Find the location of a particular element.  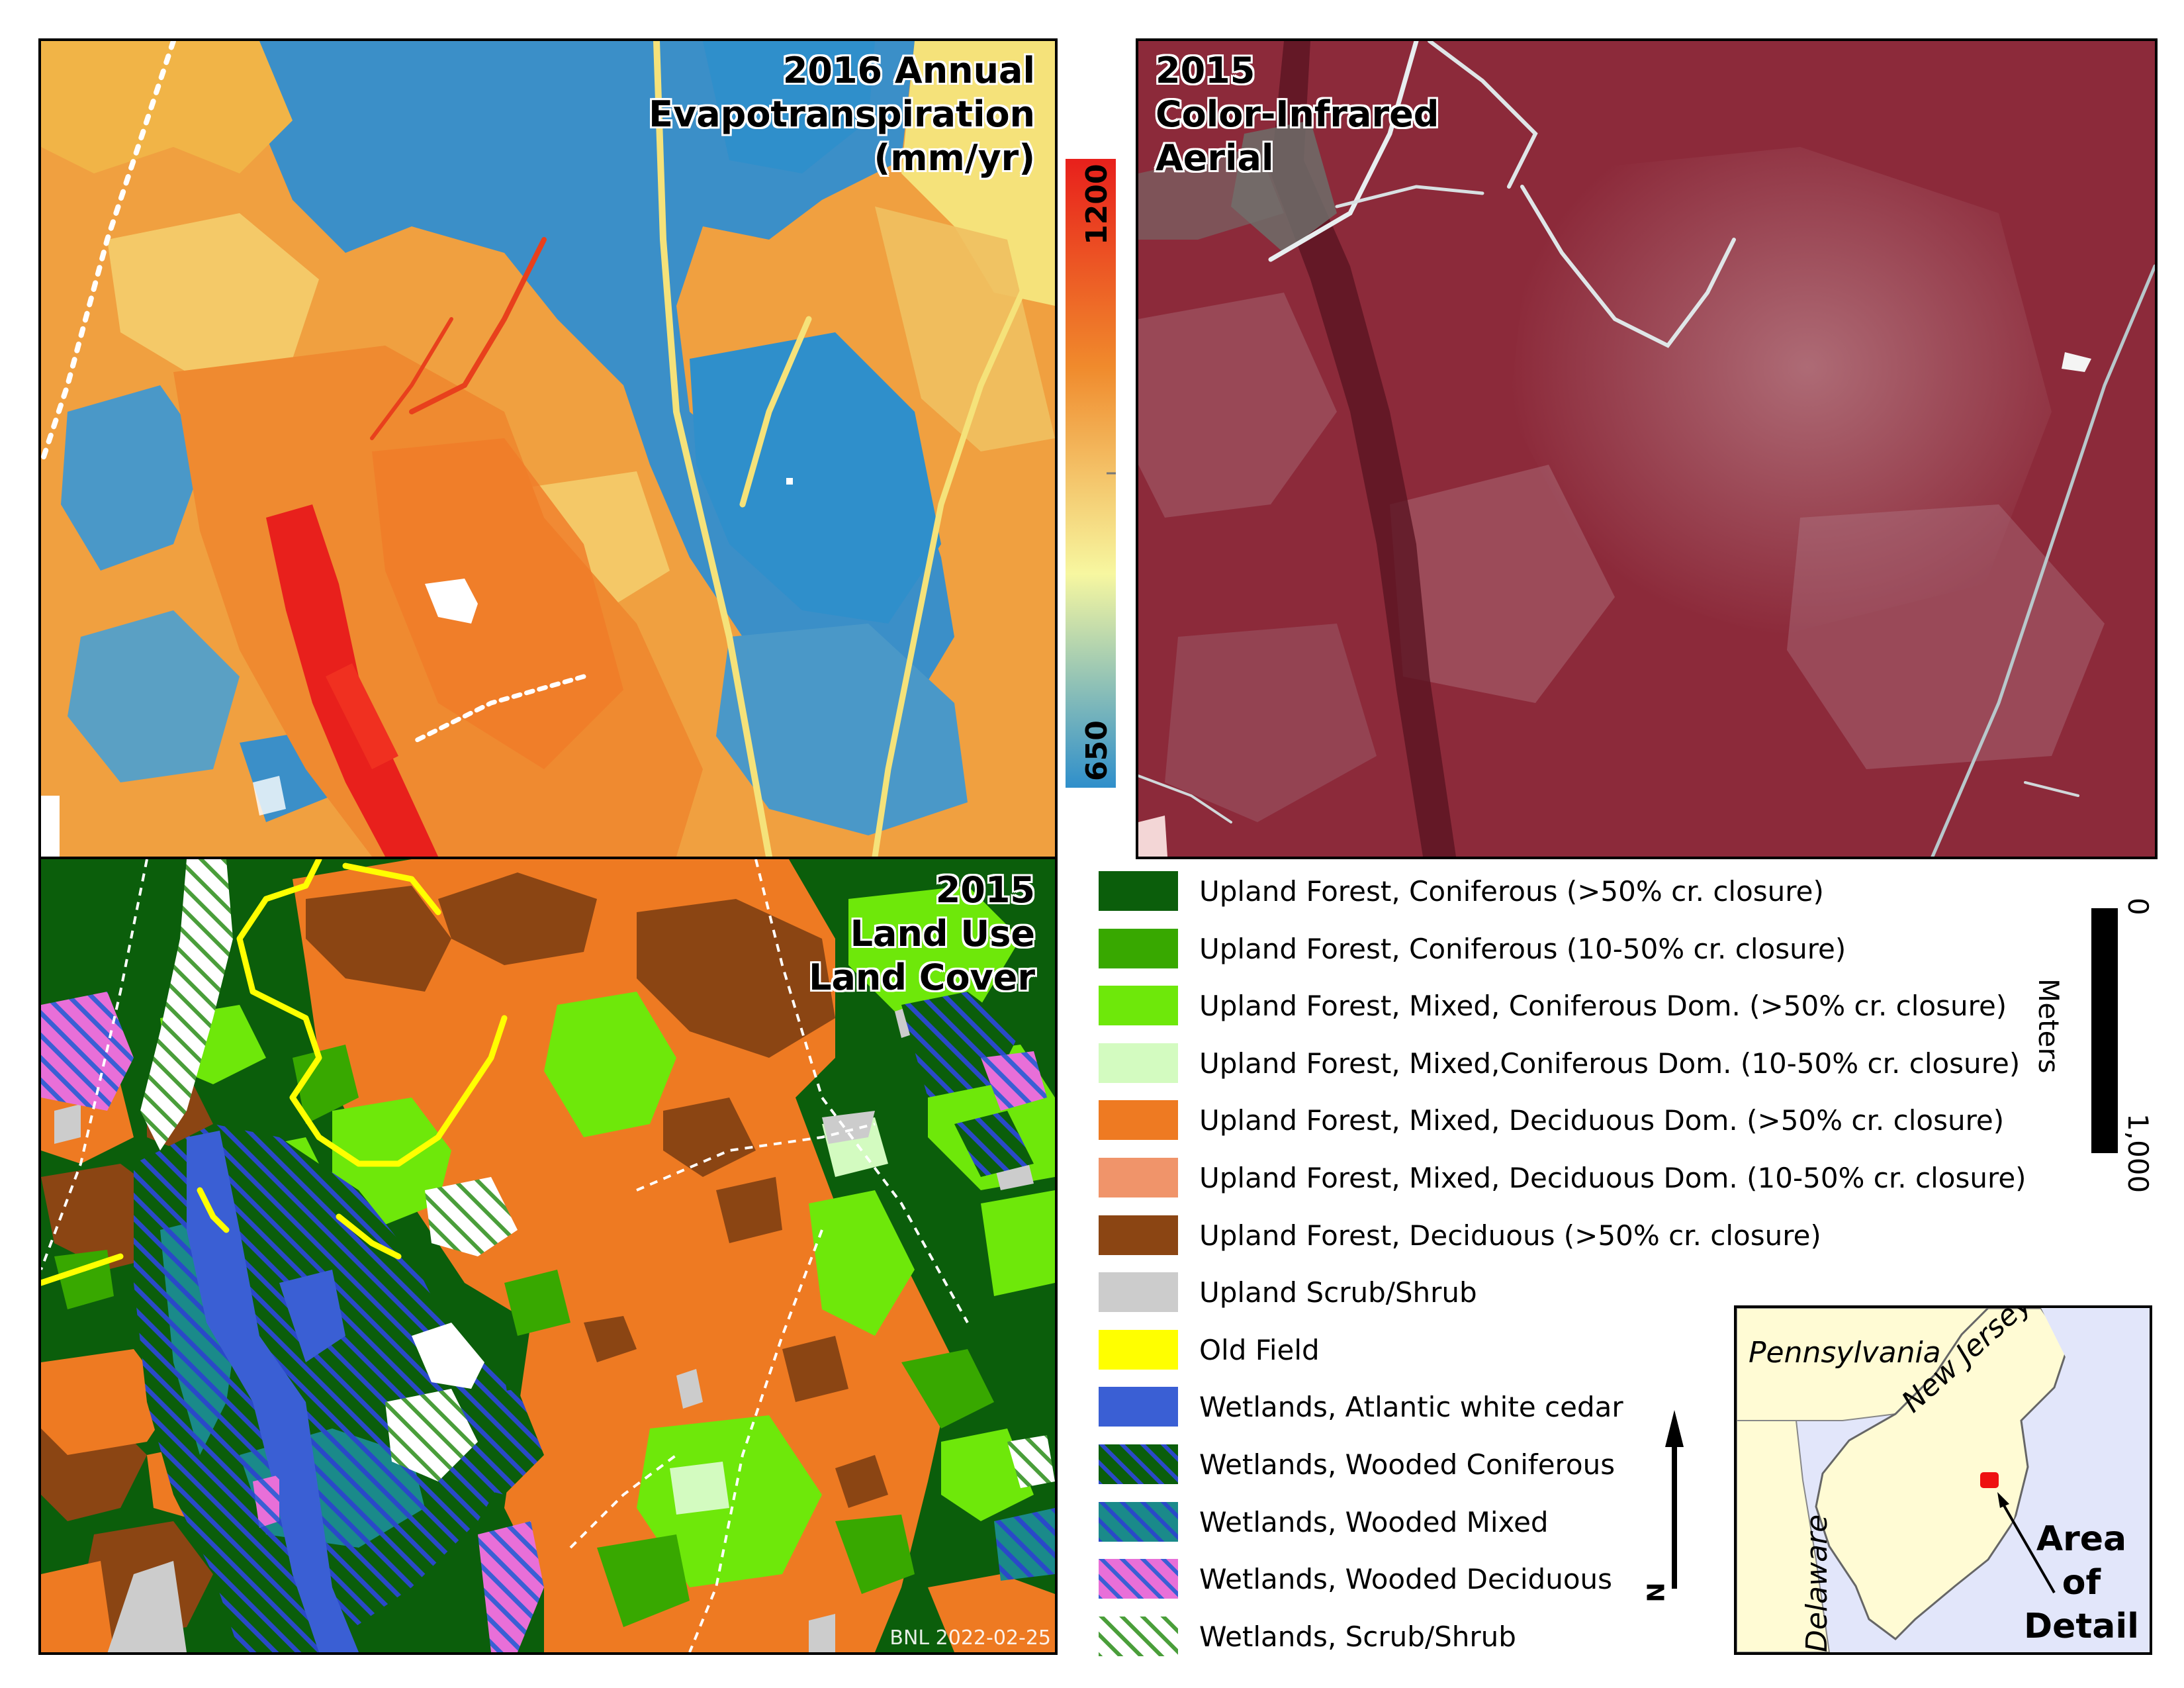

colorbar-min-label: 650 is located at coordinates (1097, 750).